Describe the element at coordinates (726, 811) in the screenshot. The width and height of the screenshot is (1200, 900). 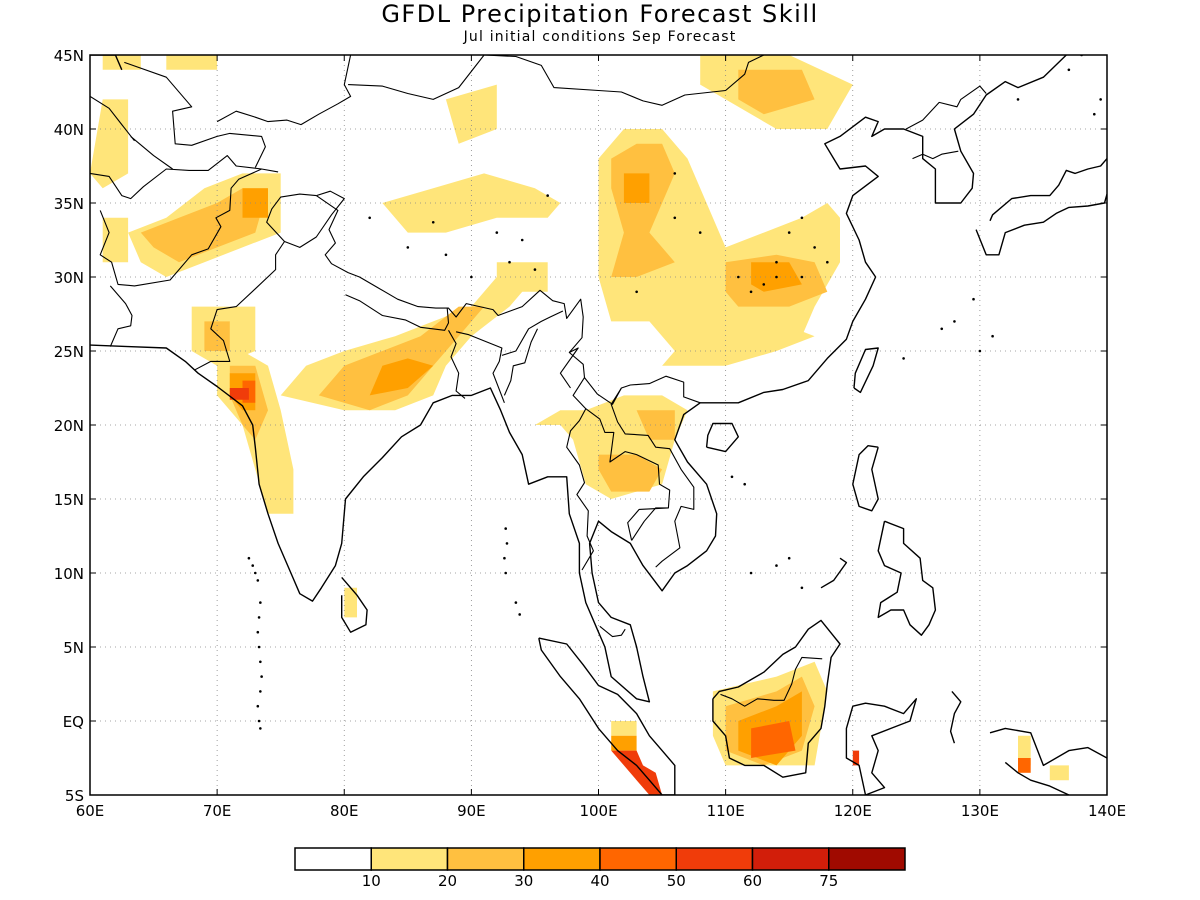
I see `lon-tick-label: 110E` at that location.